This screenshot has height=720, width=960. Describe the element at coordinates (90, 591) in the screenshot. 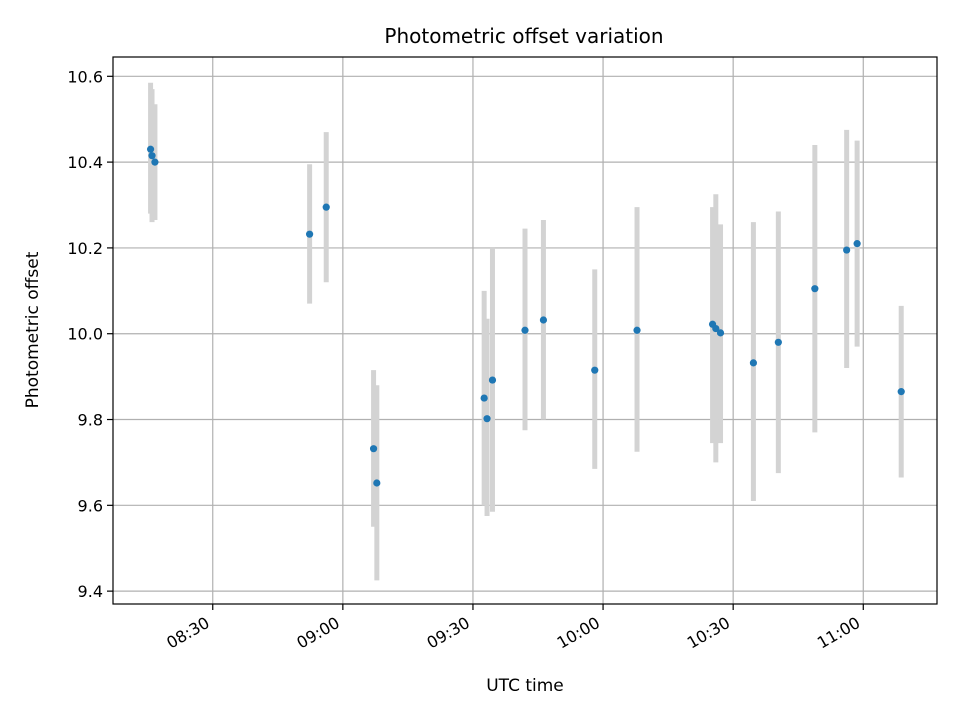

I see `y-tick-label: 9.4` at that location.